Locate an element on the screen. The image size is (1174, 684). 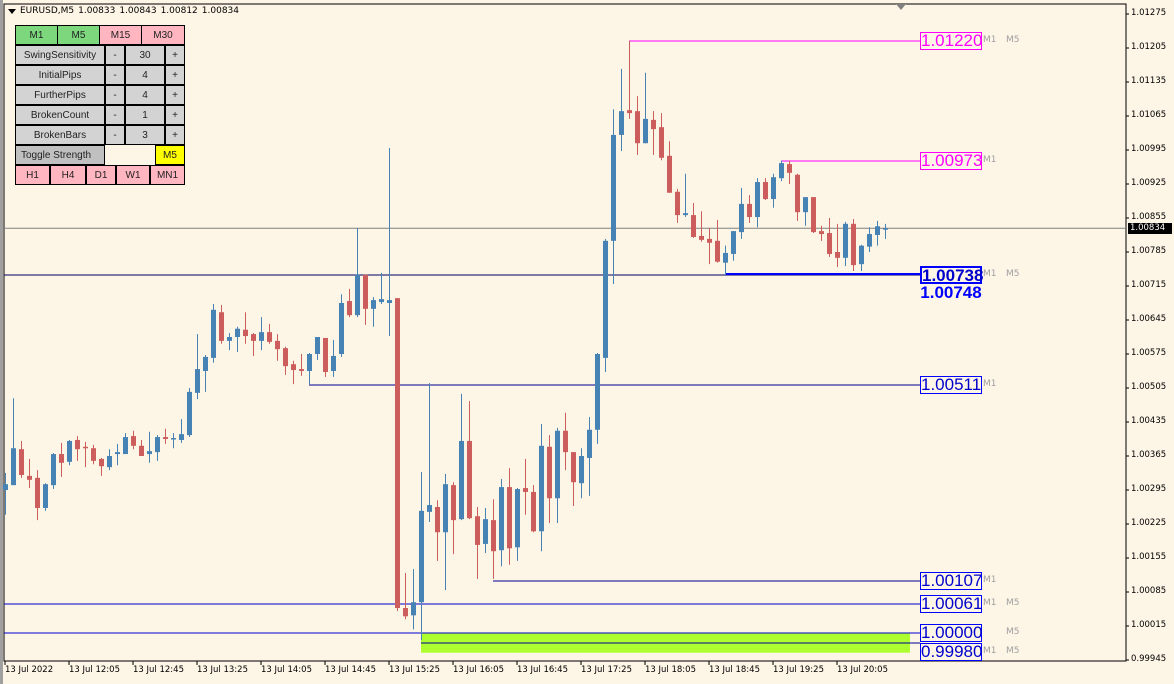
tf-button-w1: W1 is located at coordinates (133, 175).